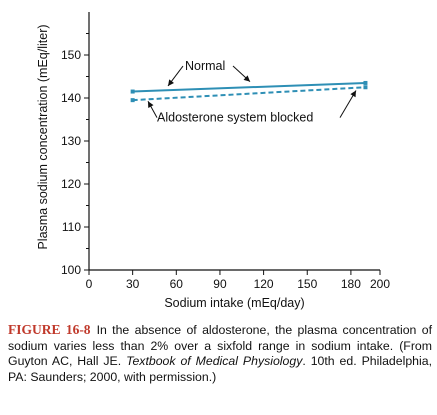 The height and width of the screenshot is (415, 437). What do you see at coordinates (307, 284) in the screenshot?
I see `x-tick-label: 150` at bounding box center [307, 284].